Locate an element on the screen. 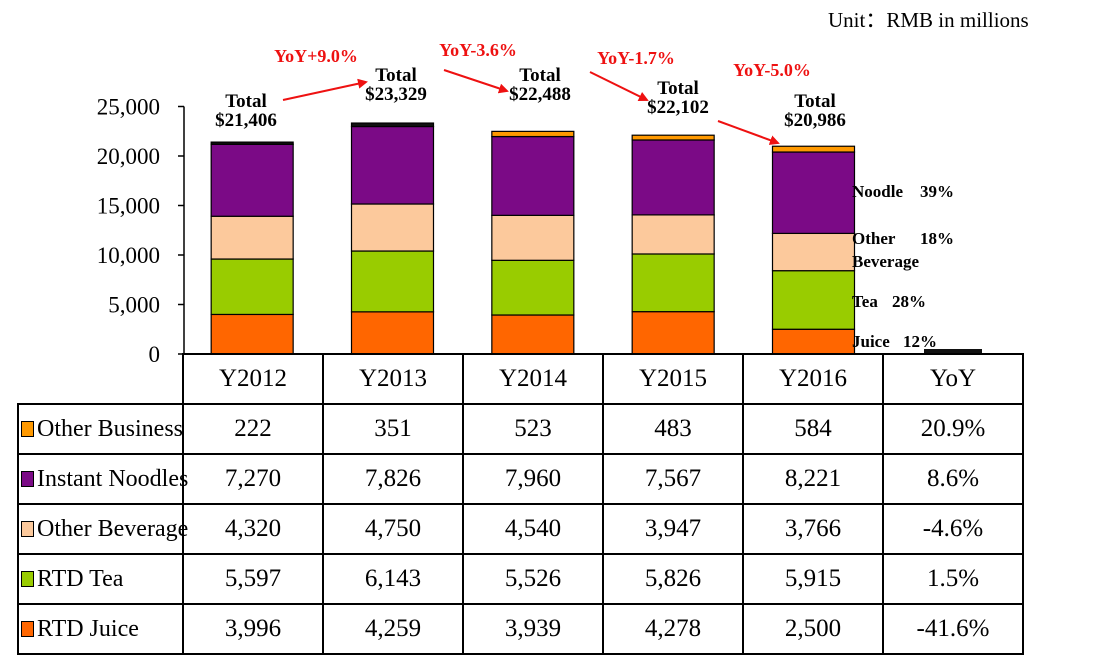  series-name: RTD Tea is located at coordinates (80, 578).